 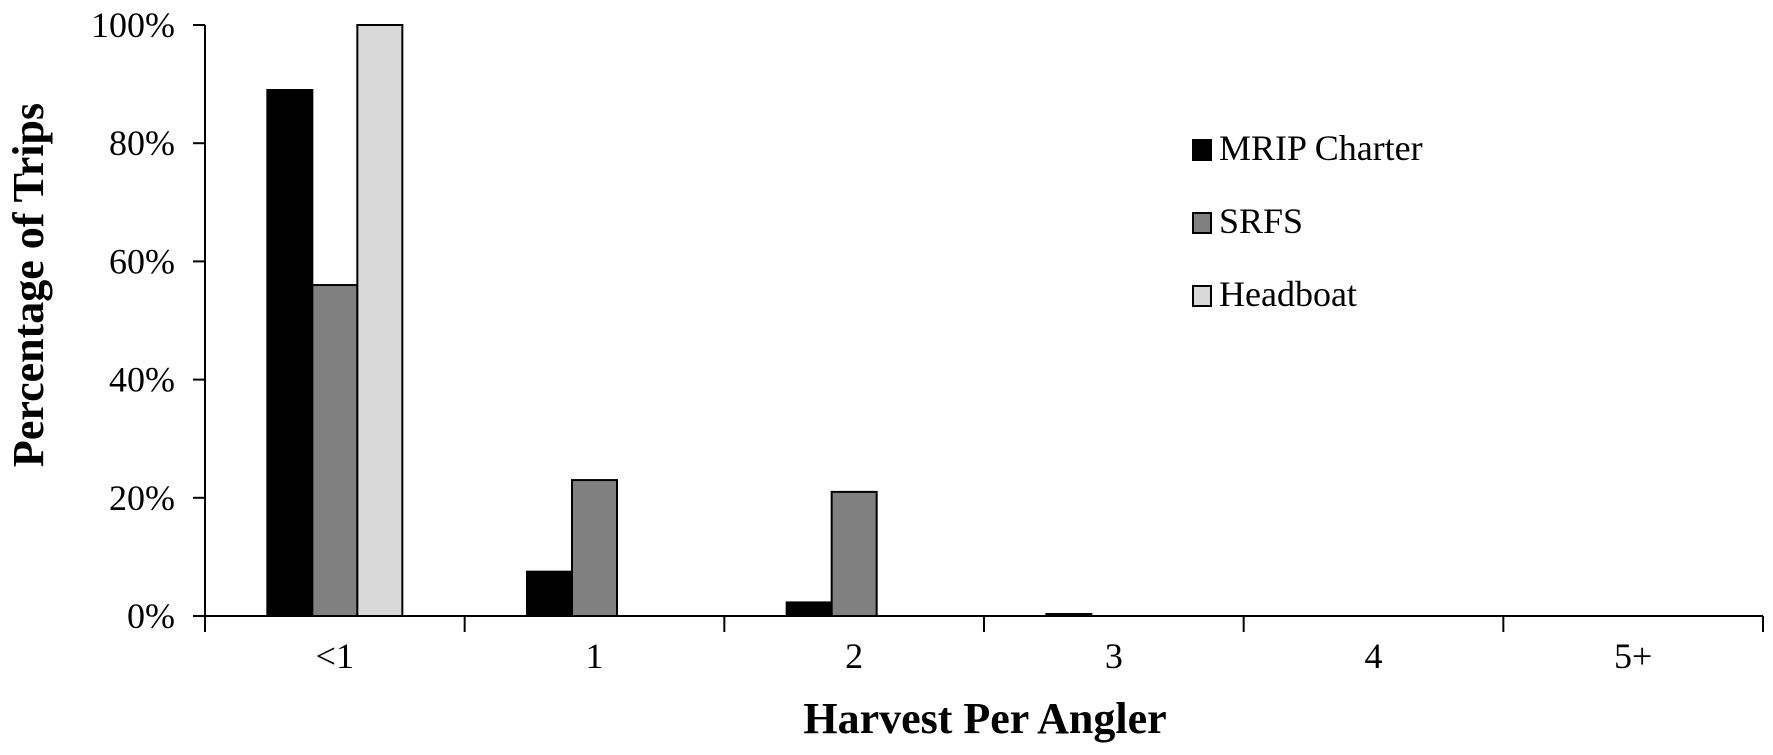 What do you see at coordinates (28, 285) in the screenshot?
I see `y-axis-title: Percentage of Trips` at bounding box center [28, 285].